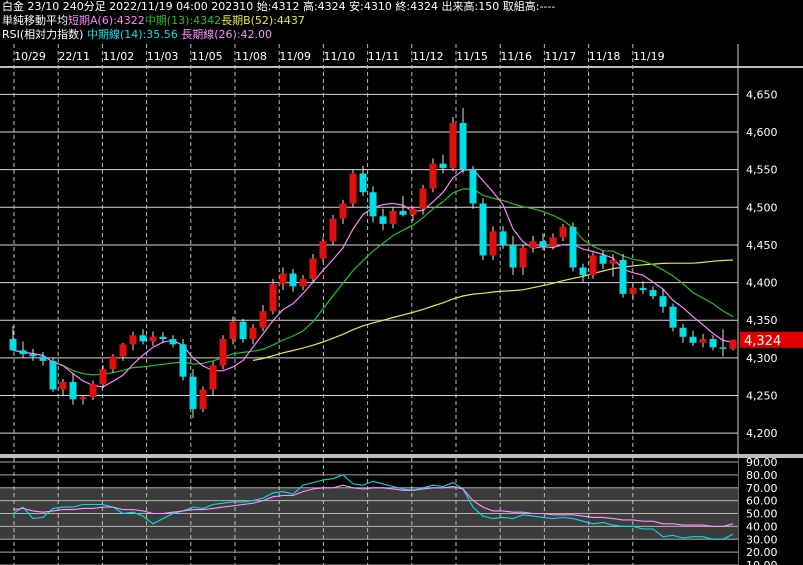 The width and height of the screenshot is (803, 565). I want to click on price-tick-label: 4,600, so click(762, 132).